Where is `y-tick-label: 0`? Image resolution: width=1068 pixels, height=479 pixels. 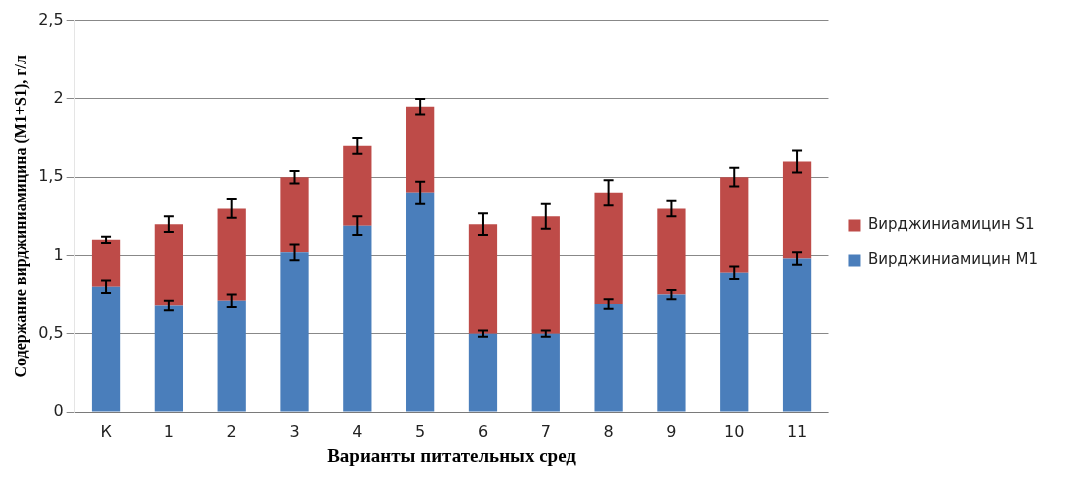 y-tick-label: 0 is located at coordinates (58, 411).